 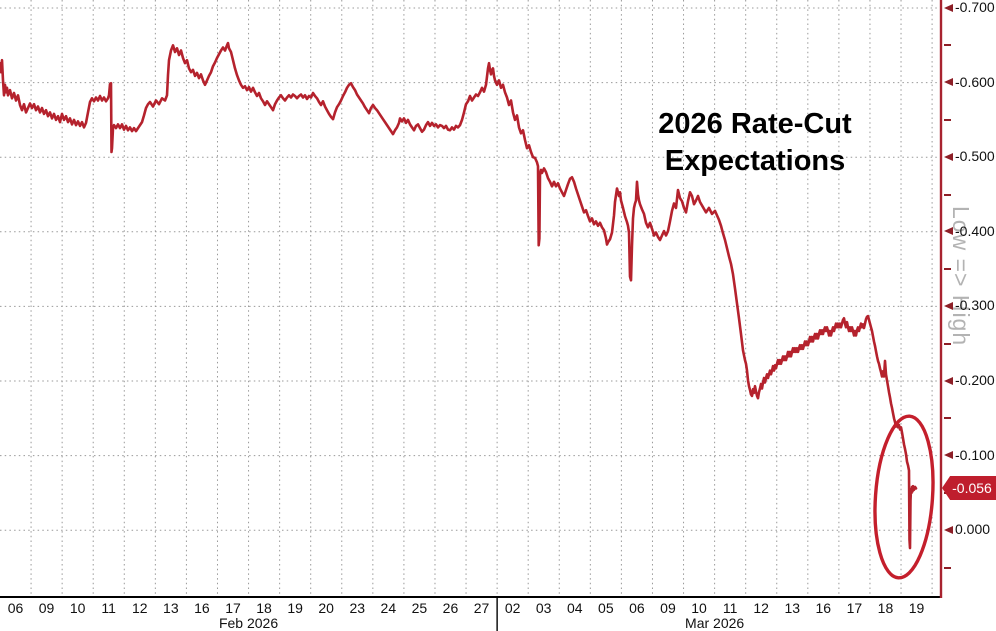 What do you see at coordinates (326, 608) in the screenshot?
I see `x-axis-day-label: 20` at bounding box center [326, 608].